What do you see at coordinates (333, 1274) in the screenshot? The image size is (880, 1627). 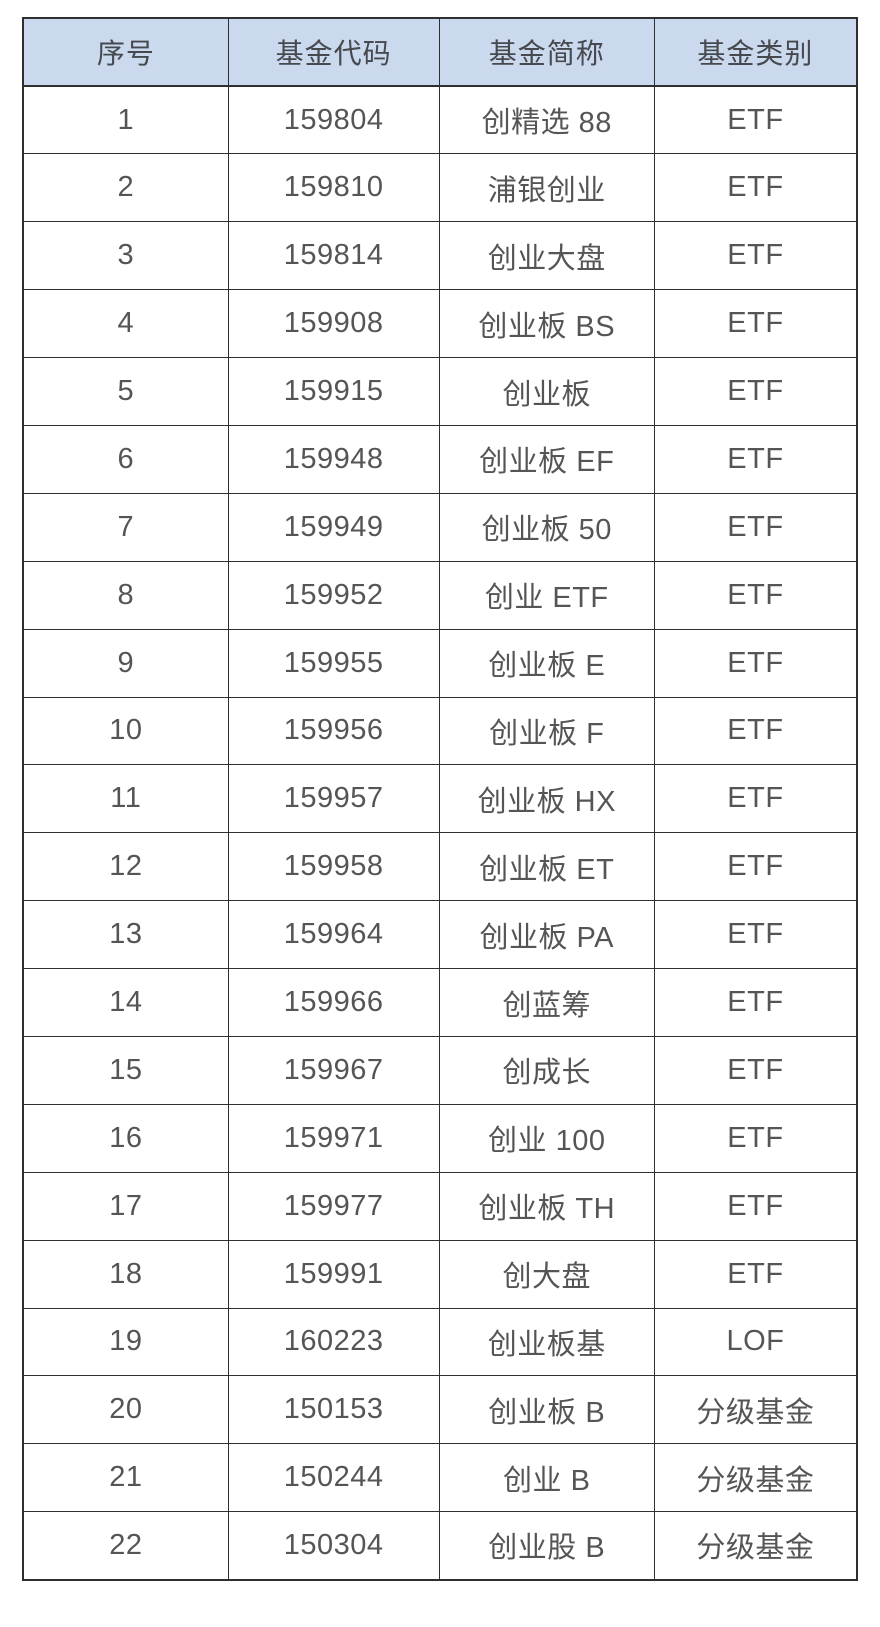 I see `cell-code: 159991` at bounding box center [333, 1274].